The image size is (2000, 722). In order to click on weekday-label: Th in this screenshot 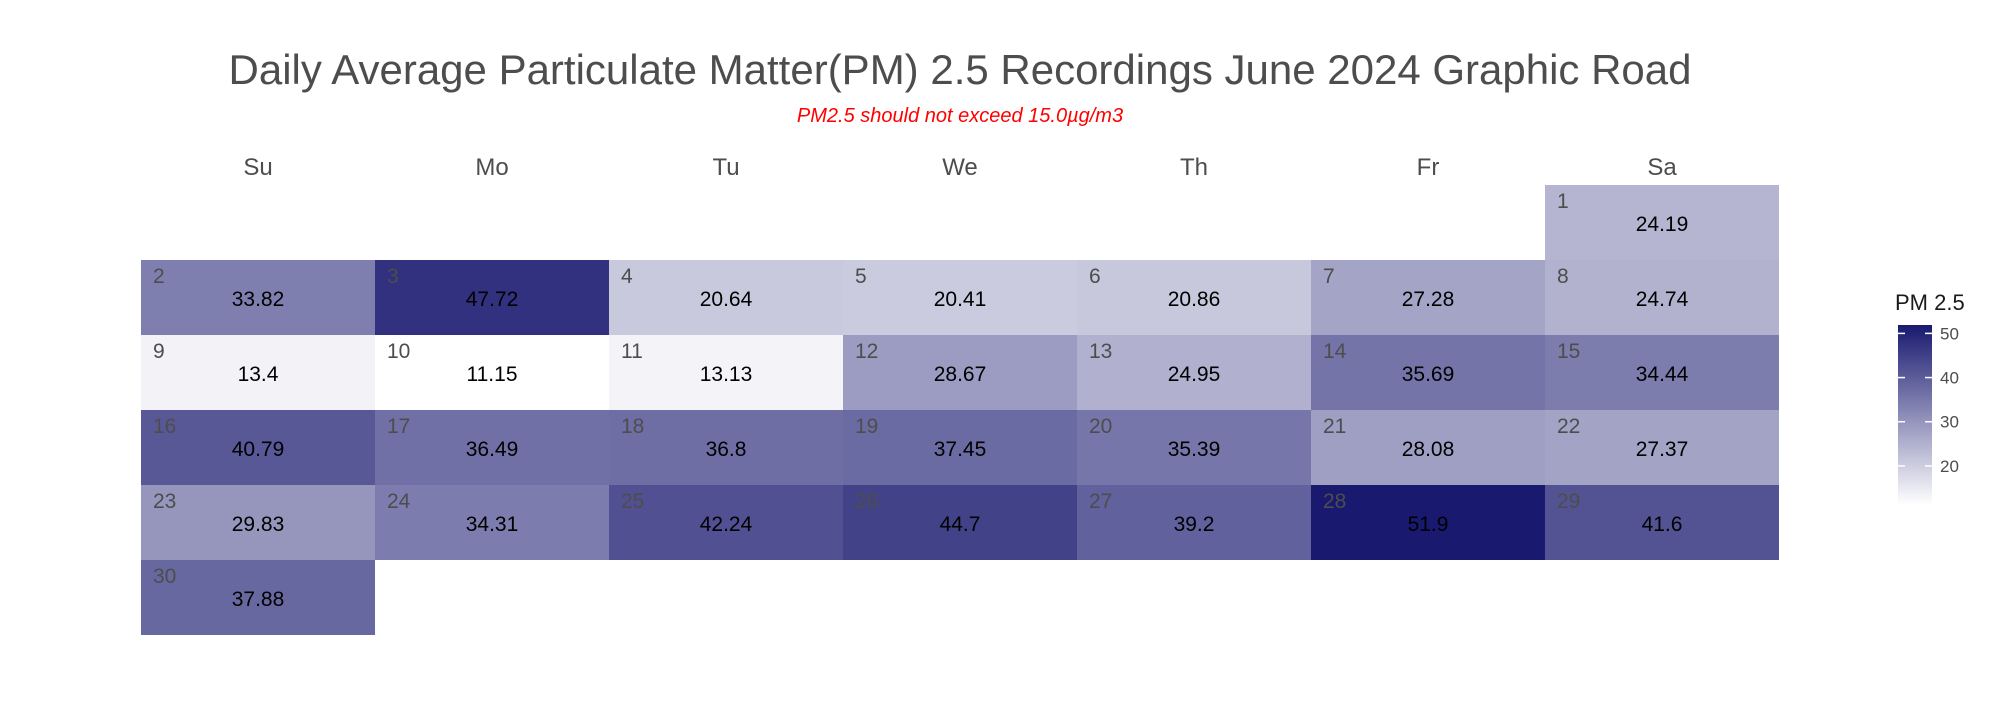, I will do `click(1194, 167)`.